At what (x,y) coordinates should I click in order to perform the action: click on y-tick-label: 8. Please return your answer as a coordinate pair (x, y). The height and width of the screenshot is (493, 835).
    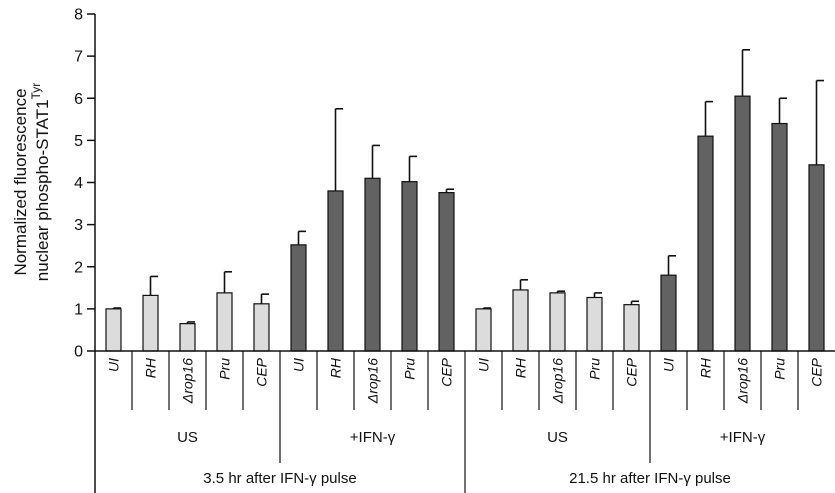
    Looking at the image, I should click on (78, 15).